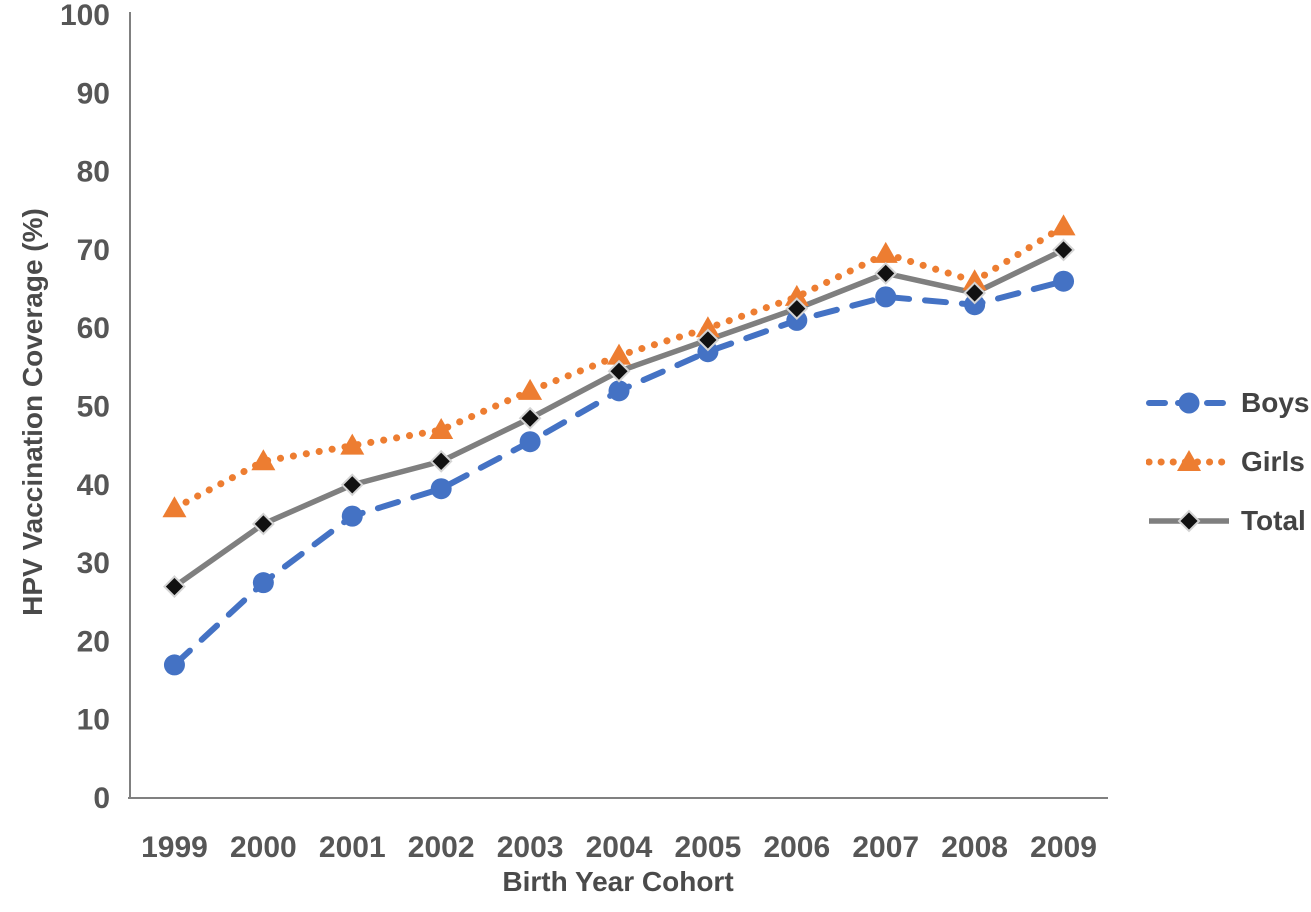  What do you see at coordinates (1063, 847) in the screenshot?
I see `x-tick-label: 2009` at bounding box center [1063, 847].